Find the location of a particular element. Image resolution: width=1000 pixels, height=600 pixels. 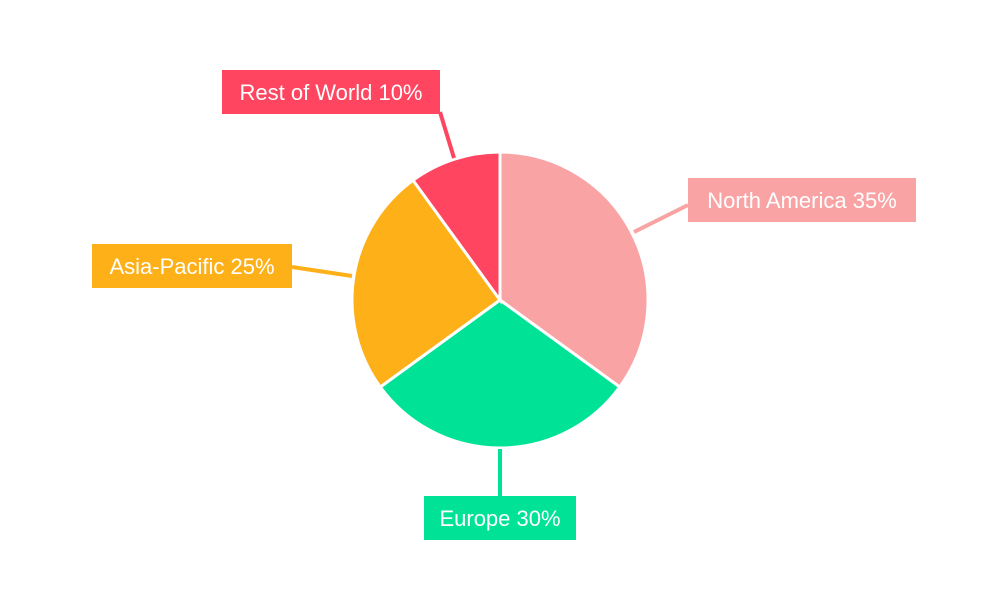

pie-slice-north-america is located at coordinates (574, 270).